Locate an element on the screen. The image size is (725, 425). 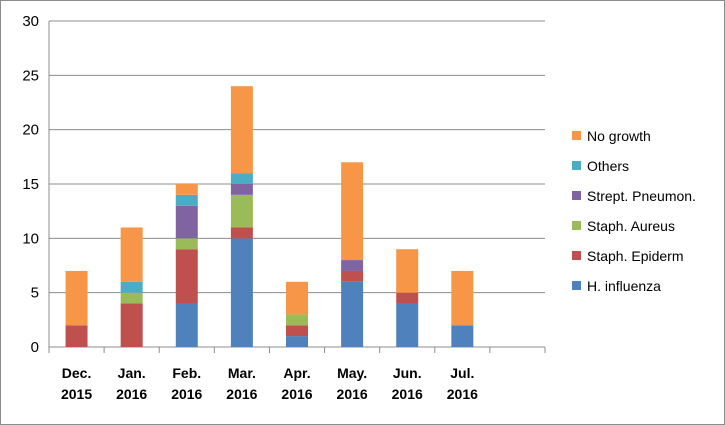
x-tick-label-month: Apr. is located at coordinates (296, 373).